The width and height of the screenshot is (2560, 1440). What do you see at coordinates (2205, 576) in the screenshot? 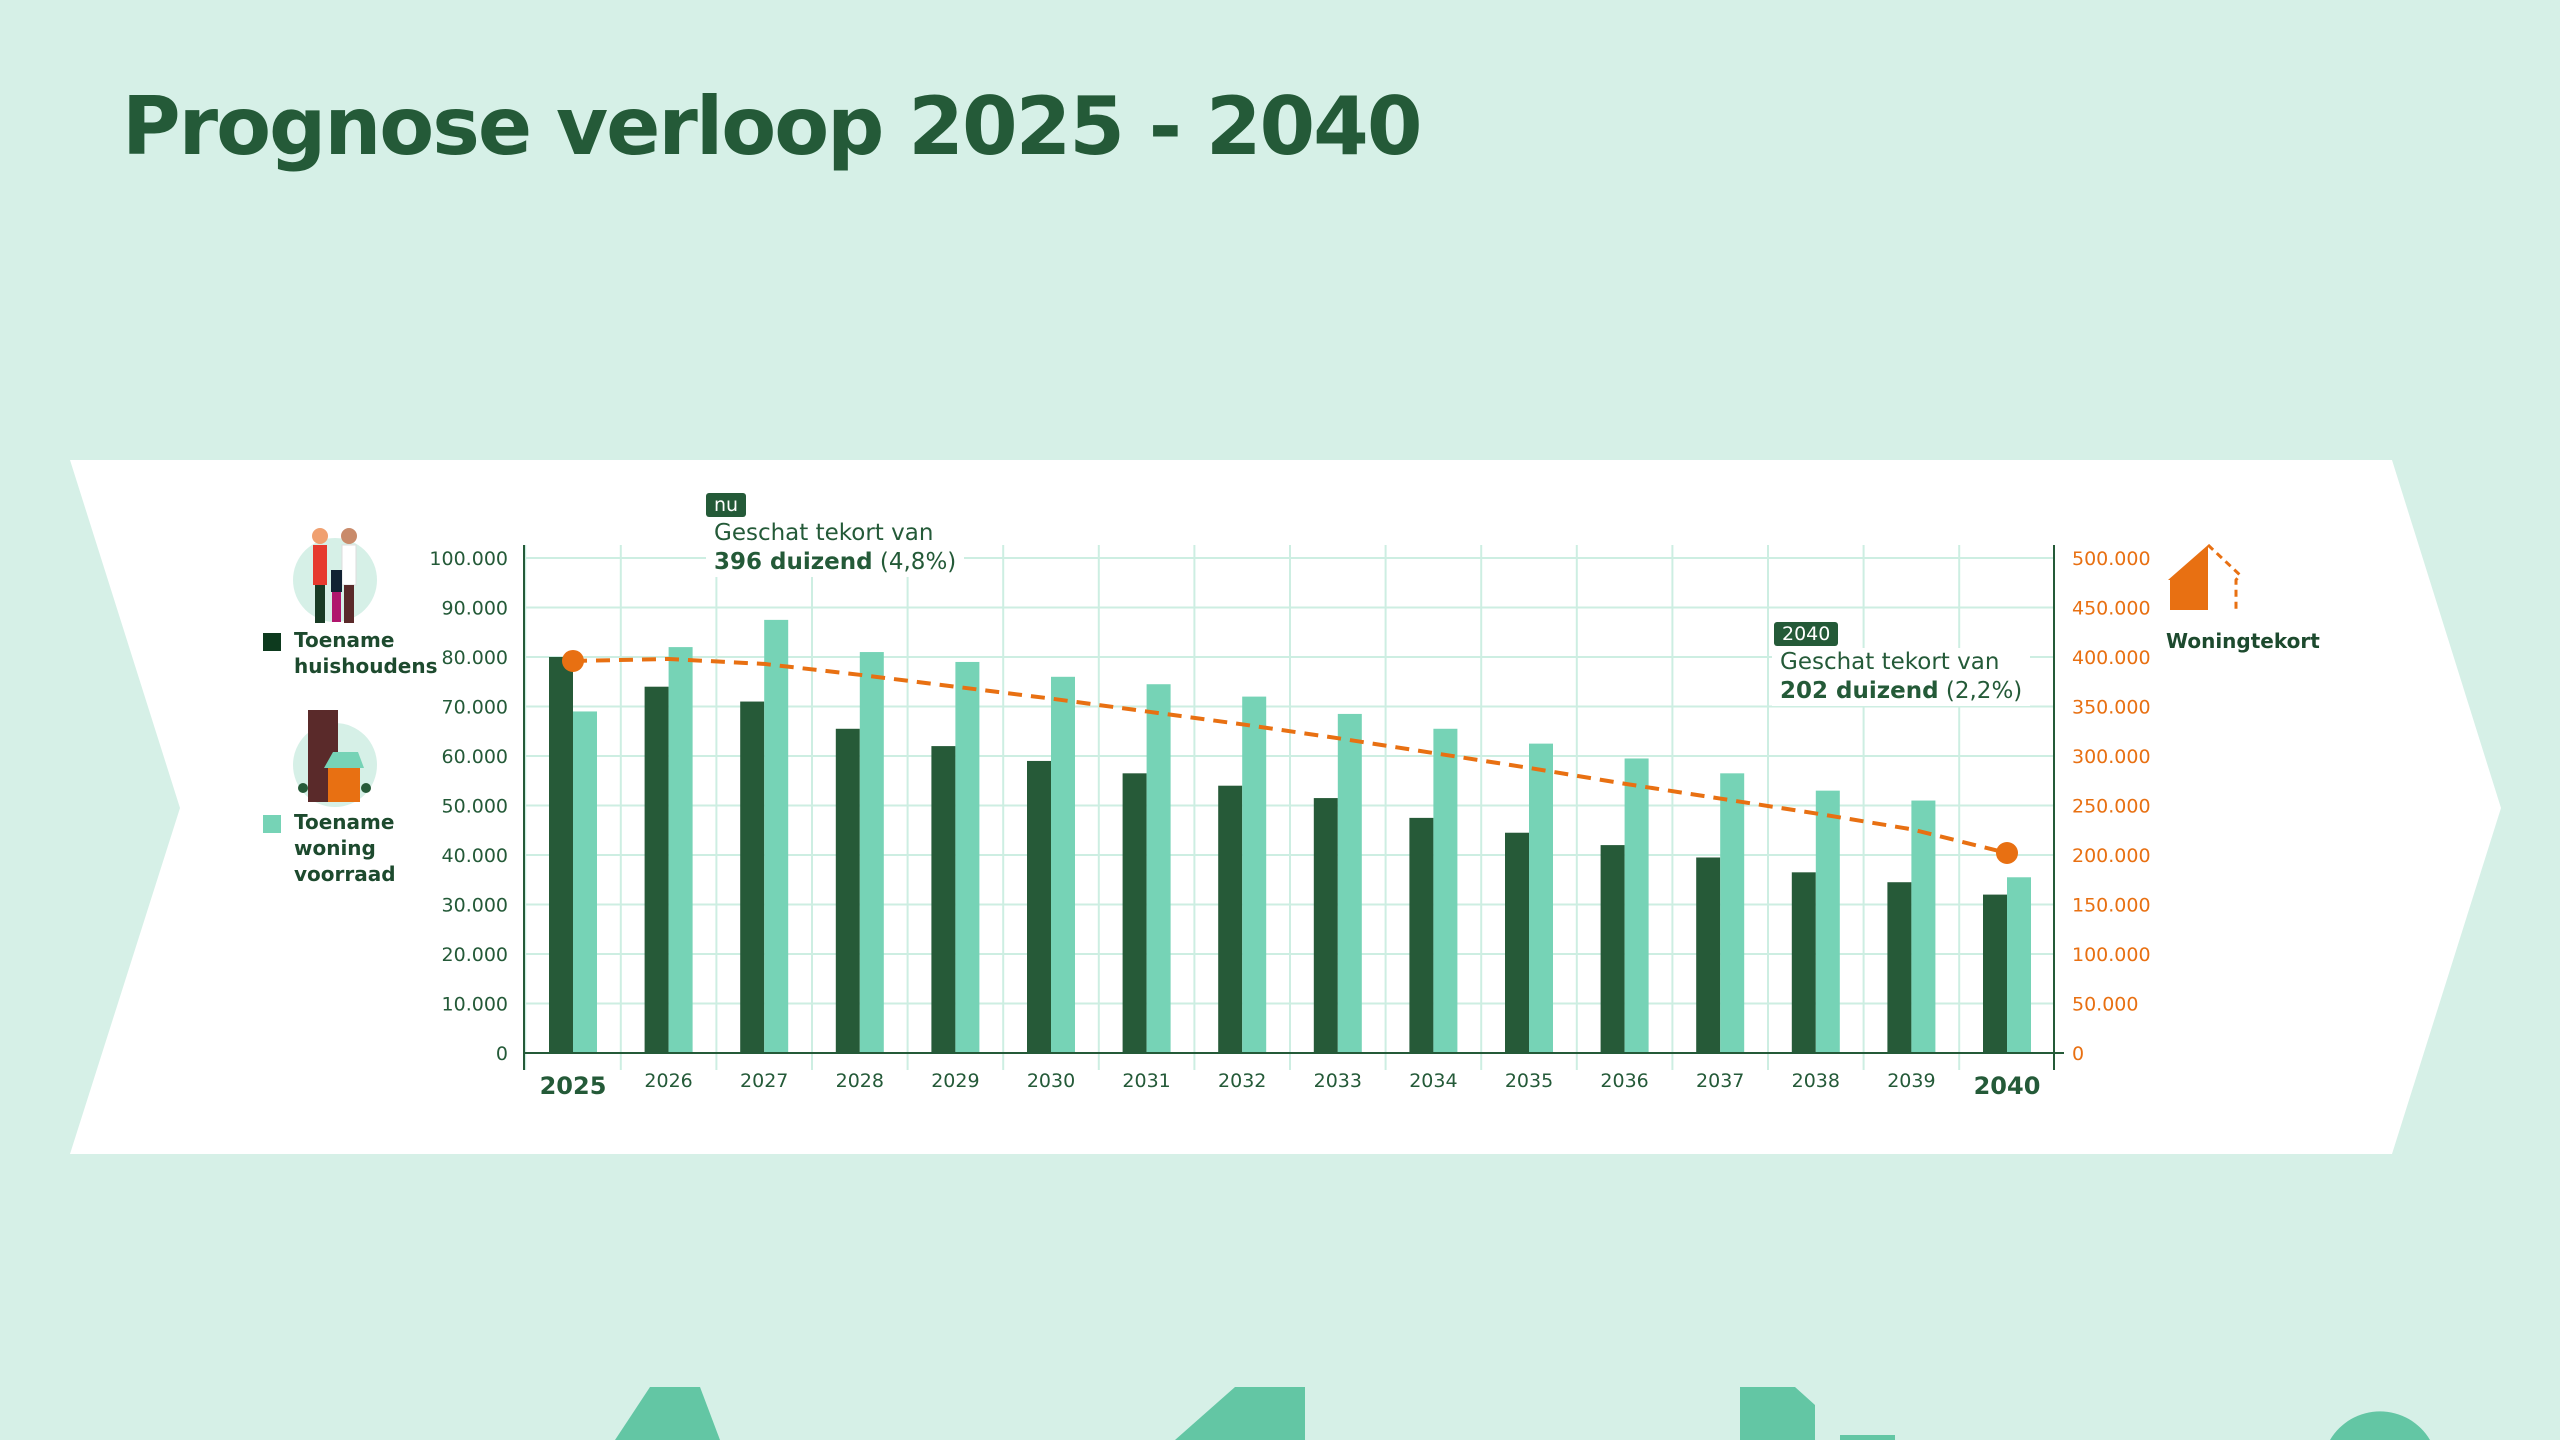
I see `house-shortage-icon` at bounding box center [2205, 576].